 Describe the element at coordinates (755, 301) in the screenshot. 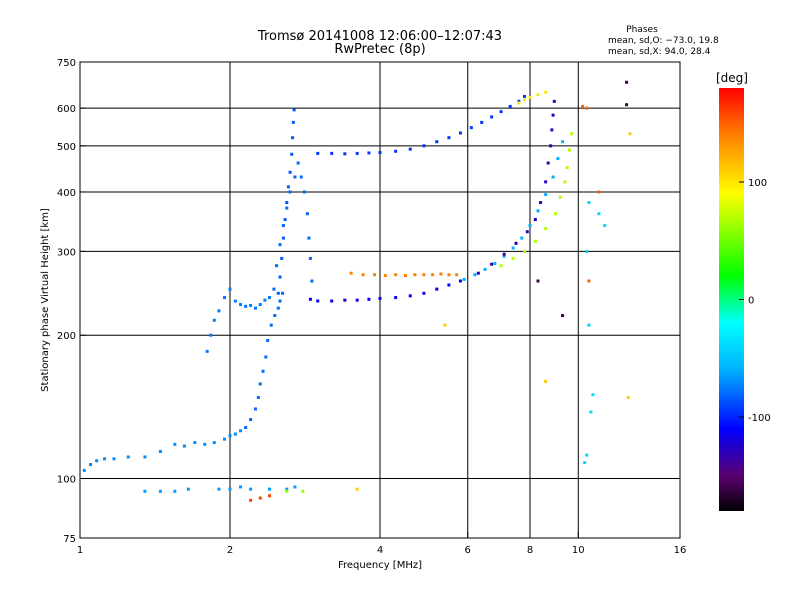

I see `colorbar-ticks: 100 0 -100` at that location.